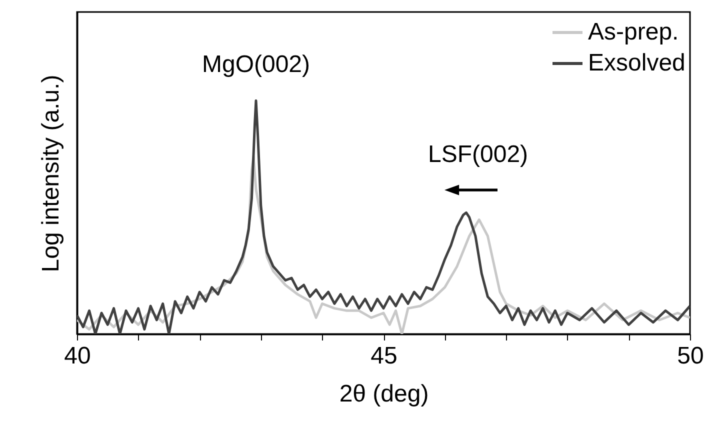 The height and width of the screenshot is (425, 708). Describe the element at coordinates (690, 356) in the screenshot. I see `x-tick-label: 50` at that location.